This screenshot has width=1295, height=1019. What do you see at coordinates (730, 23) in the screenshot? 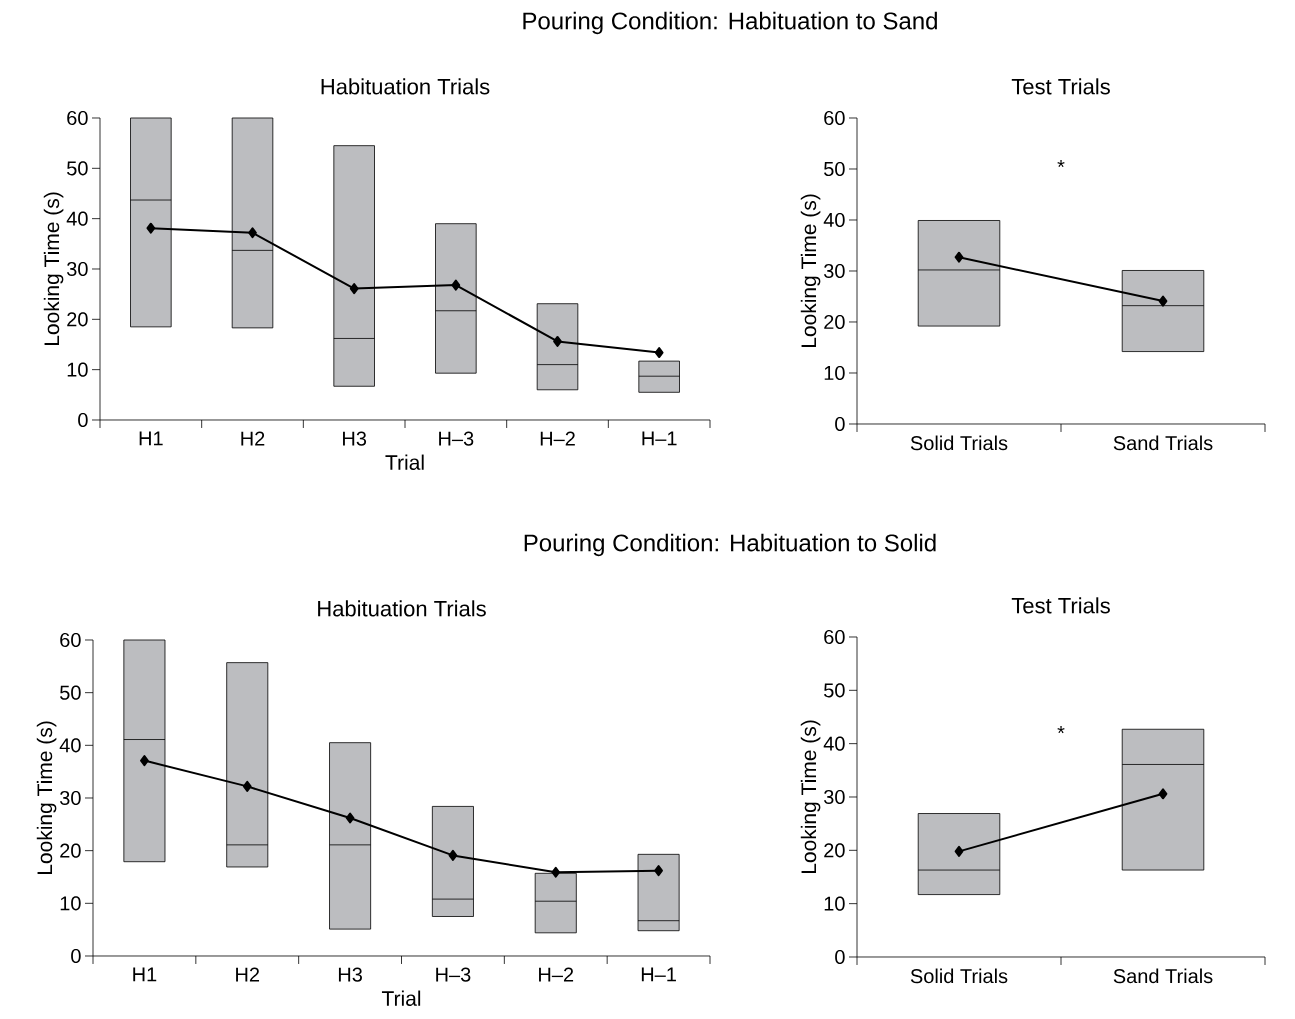
I see `text: Pouring Condition: Habituation to Sand` at bounding box center [730, 23].